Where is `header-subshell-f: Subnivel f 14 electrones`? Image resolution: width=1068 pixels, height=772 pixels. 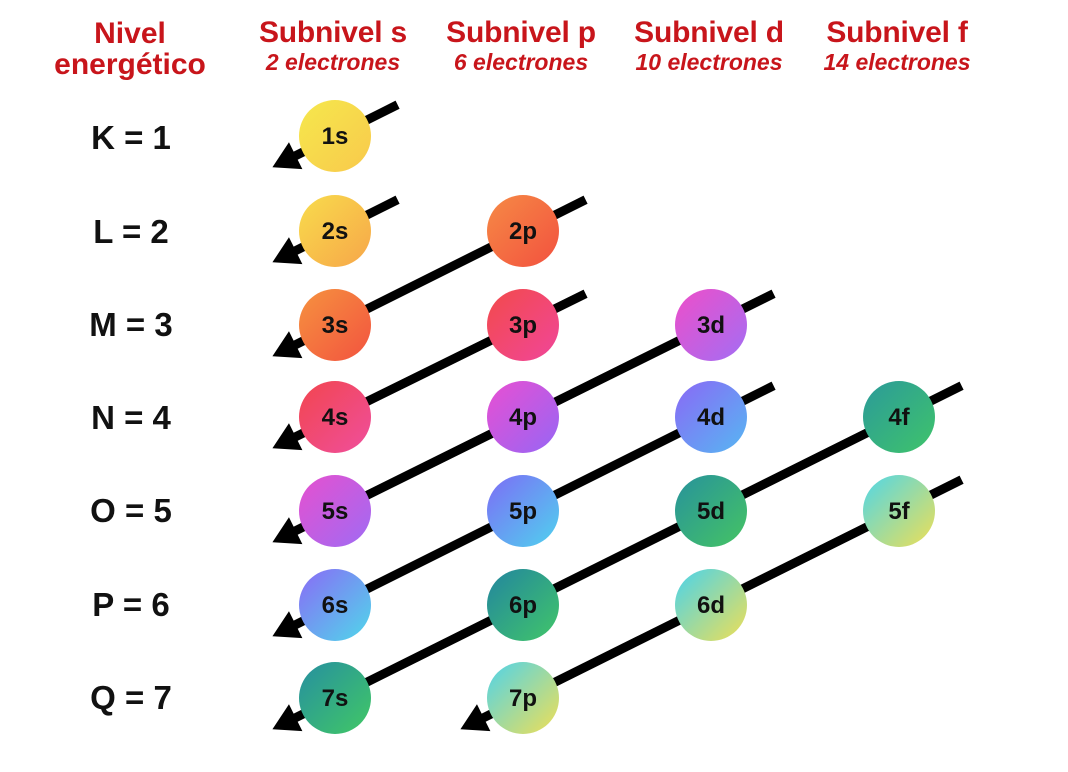
header-subshell-f: Subnivel f 14 electrones is located at coordinates (897, 46).